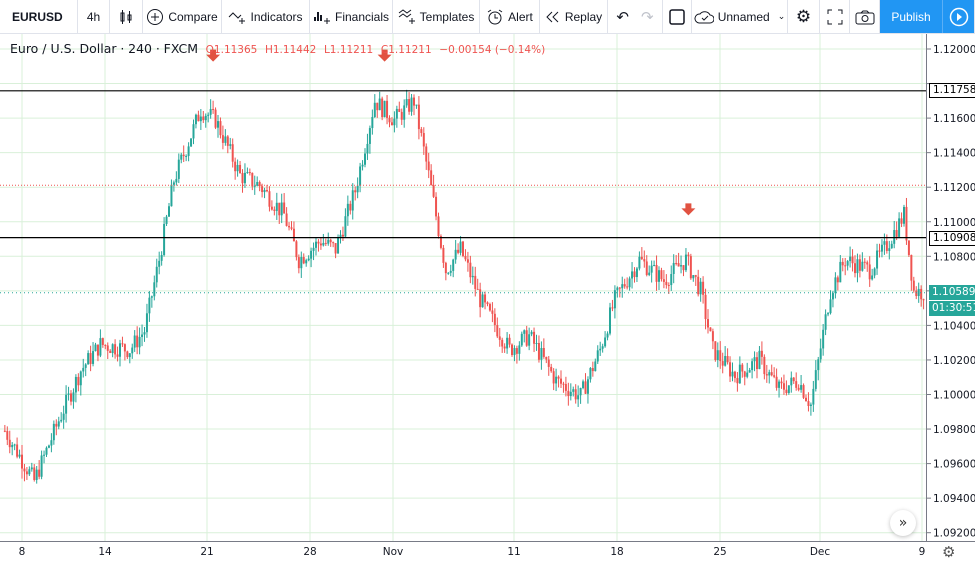 This screenshot has width=975, height=563. I want to click on indicators-button: Indicators, so click(266, 16).